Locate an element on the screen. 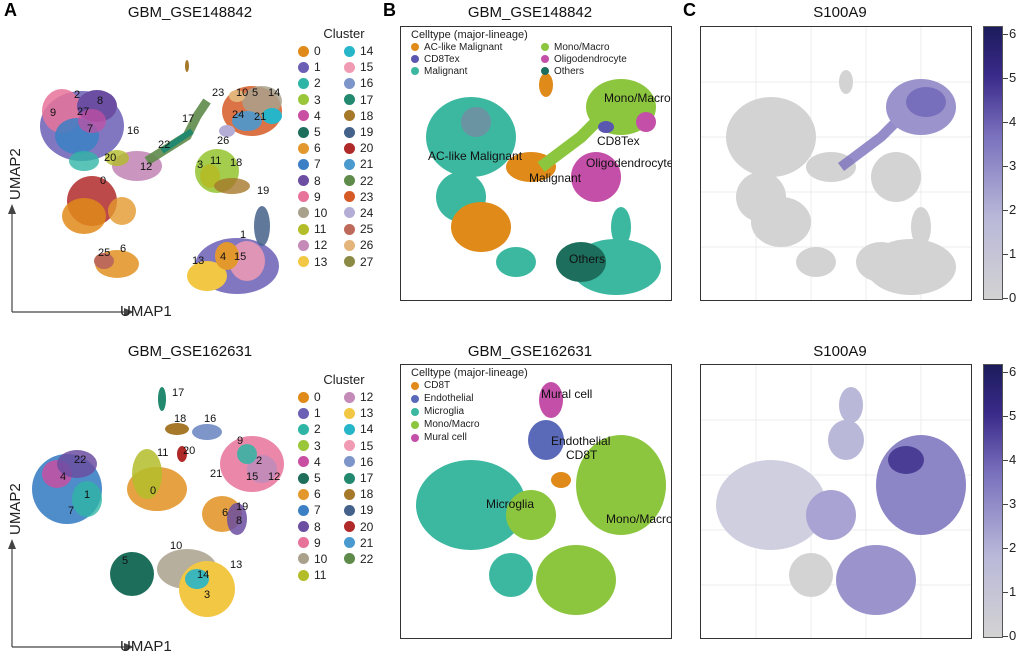  legend-label: 14 is located at coordinates (367, 429).